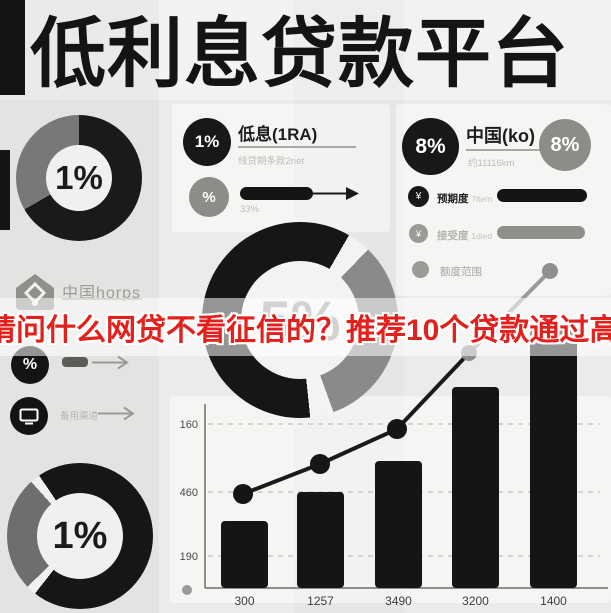 The image size is (611, 613). Describe the element at coordinates (5, 190) in the screenshot. I see `left-edge-strip` at that location.